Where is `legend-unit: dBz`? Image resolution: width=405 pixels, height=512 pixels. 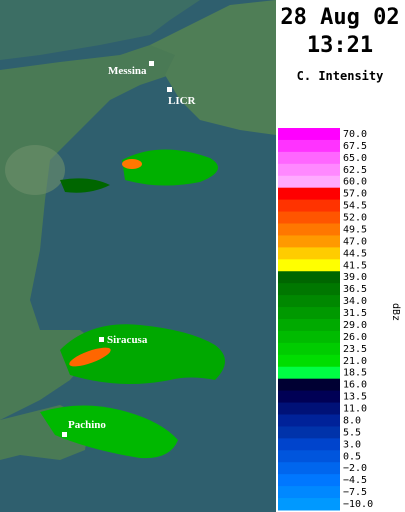
legend-unit: dBz is located at coordinates (395, 312).